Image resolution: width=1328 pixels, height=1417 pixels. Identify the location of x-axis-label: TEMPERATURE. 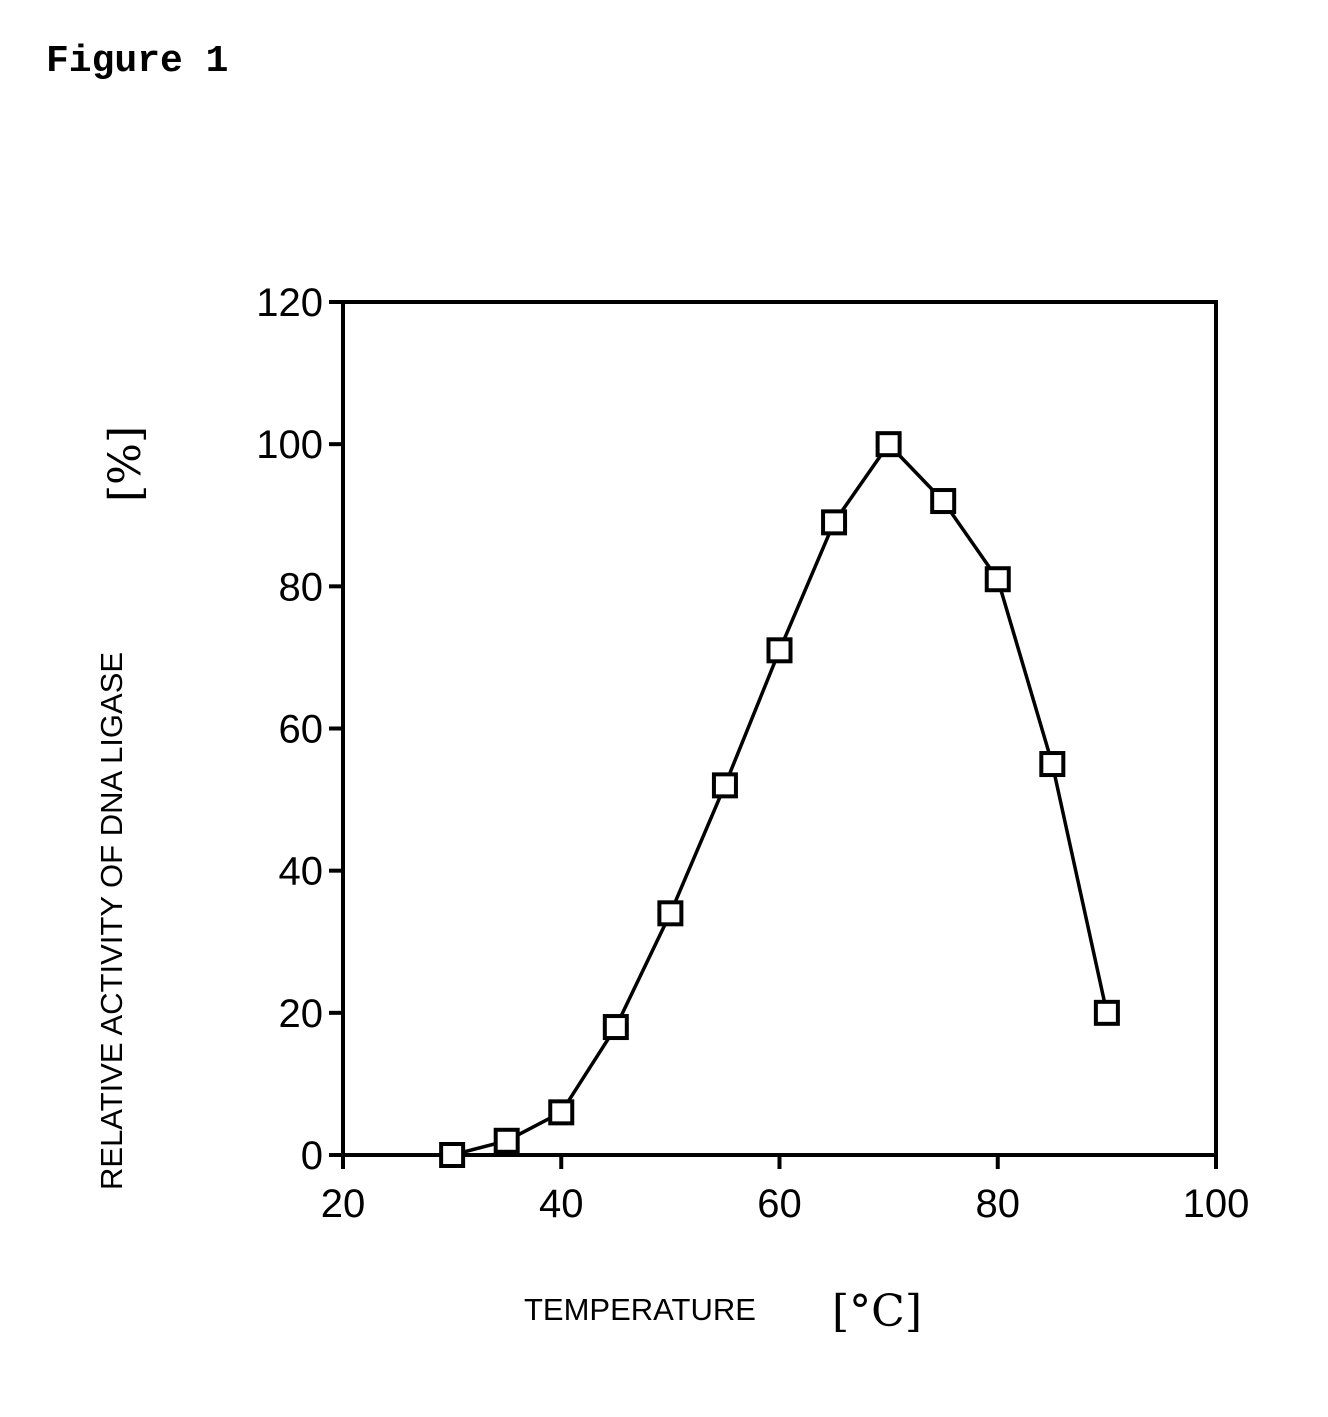
(640, 1309).